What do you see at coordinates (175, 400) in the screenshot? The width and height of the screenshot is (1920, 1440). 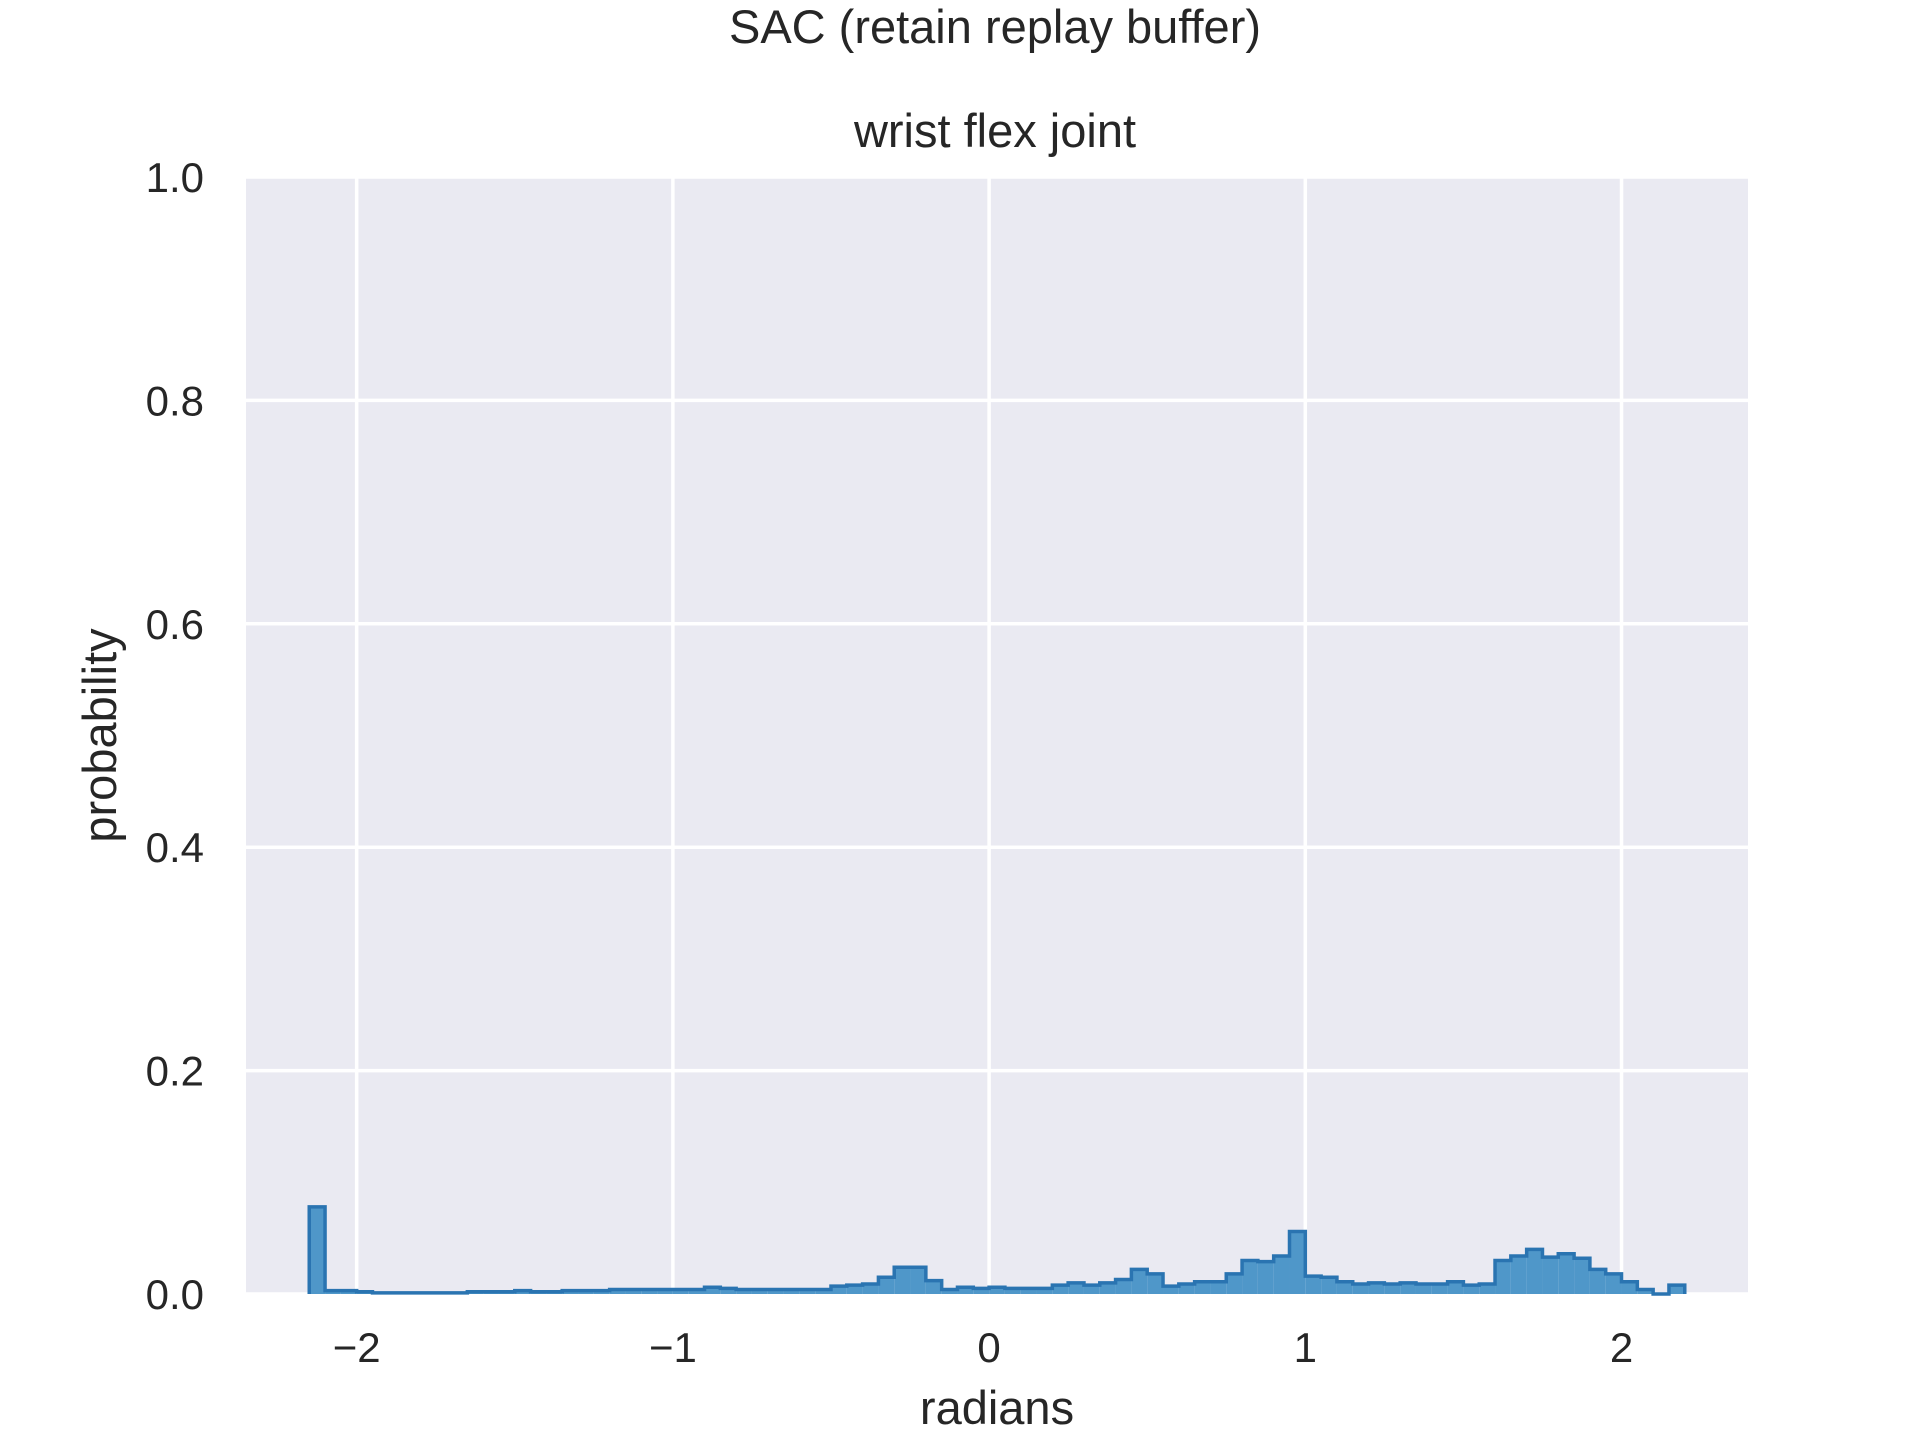 I see `y-tick-label: 0.8` at bounding box center [175, 400].